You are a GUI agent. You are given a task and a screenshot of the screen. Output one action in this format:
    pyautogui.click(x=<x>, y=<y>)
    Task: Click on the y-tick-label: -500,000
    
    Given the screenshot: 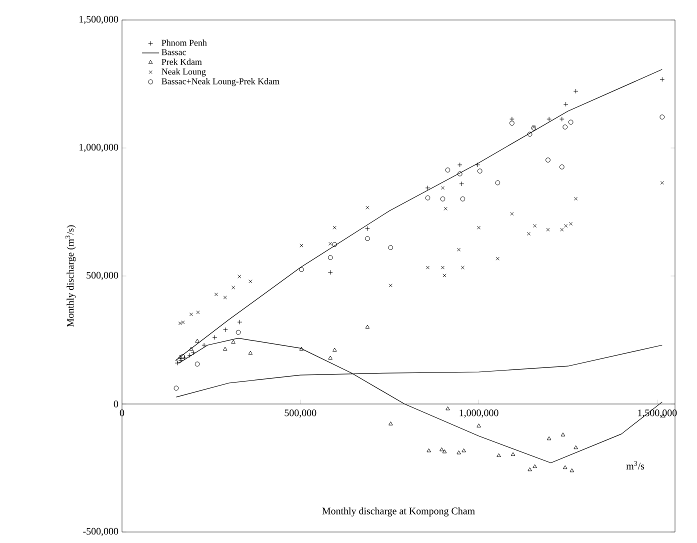 What is the action you would take?
    pyautogui.click(x=100, y=532)
    